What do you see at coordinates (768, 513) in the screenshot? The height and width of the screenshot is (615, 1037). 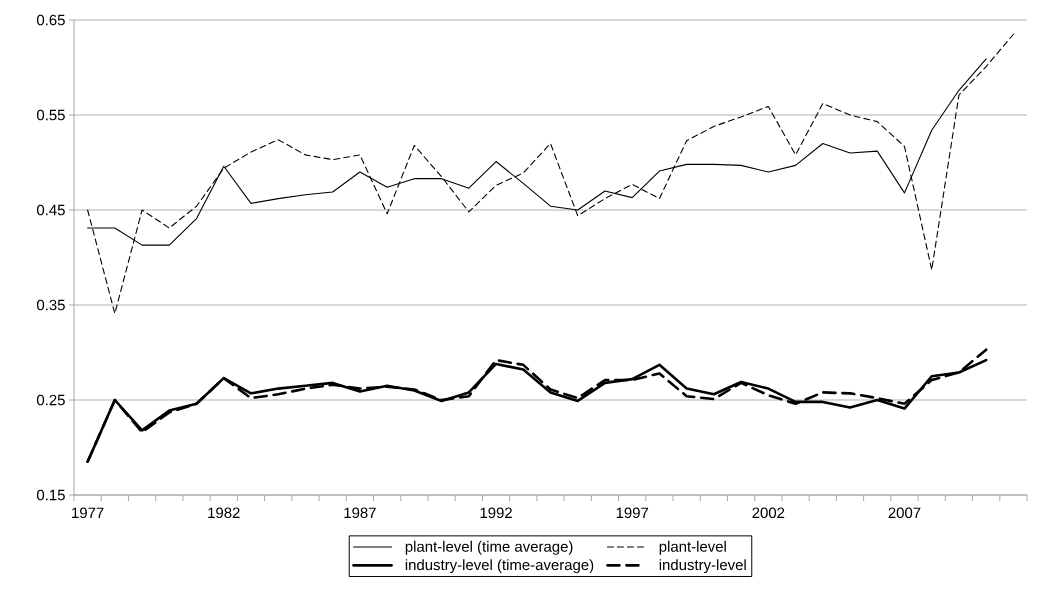 I see `x-tick-label: 2002` at bounding box center [768, 513].